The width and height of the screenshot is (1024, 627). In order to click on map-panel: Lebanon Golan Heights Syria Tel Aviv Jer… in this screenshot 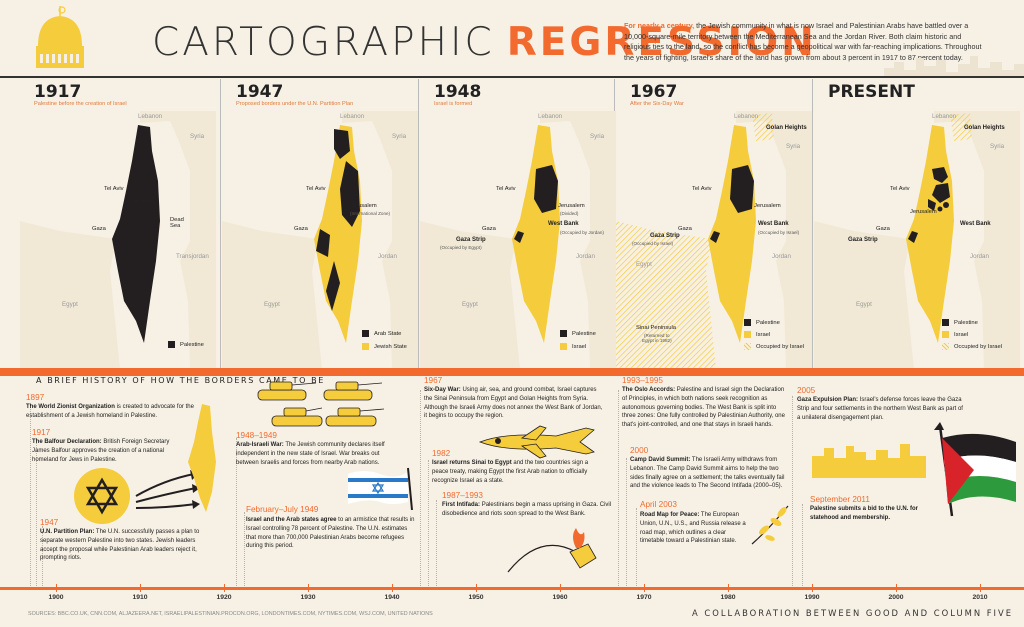, I will do `click(917, 240)`.